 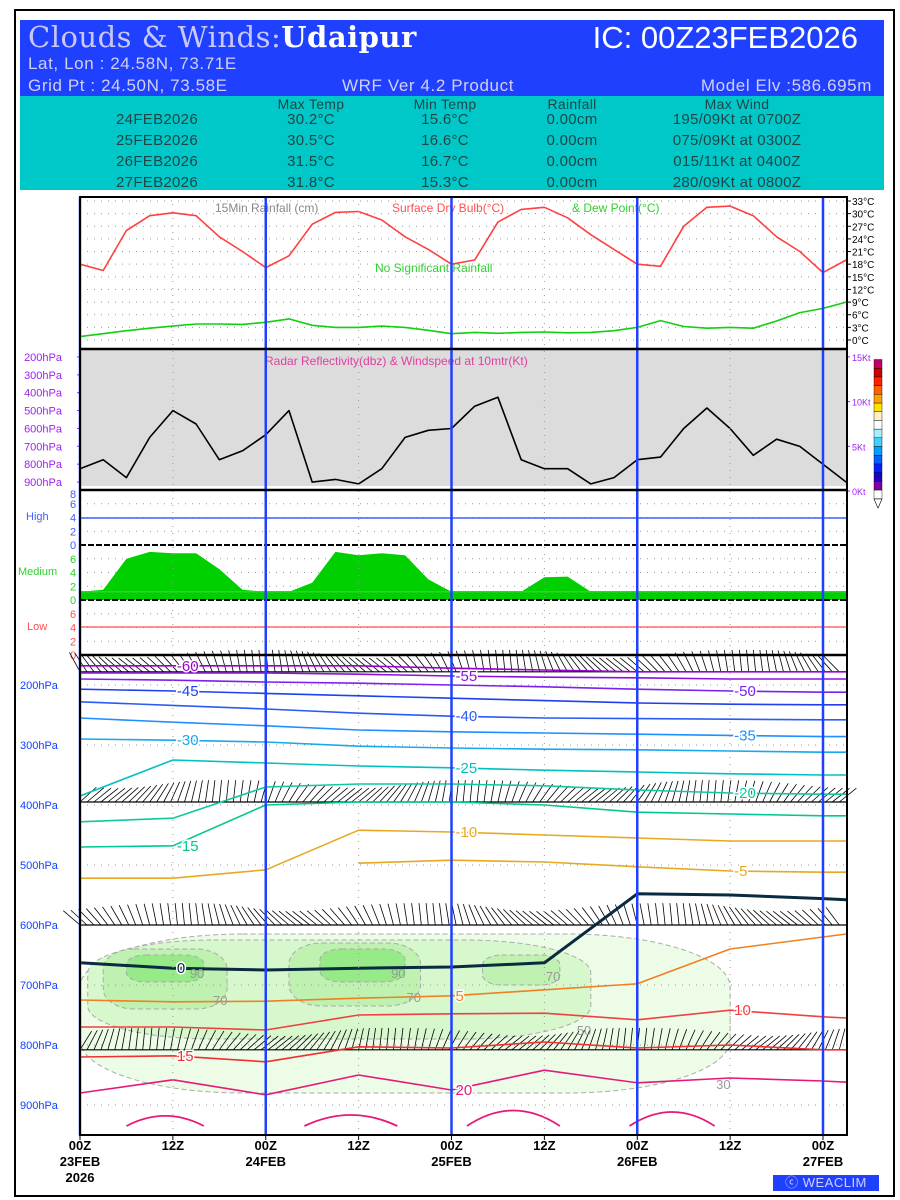 I want to click on title-prefix: Clouds & Winds:, so click(x=155, y=37).